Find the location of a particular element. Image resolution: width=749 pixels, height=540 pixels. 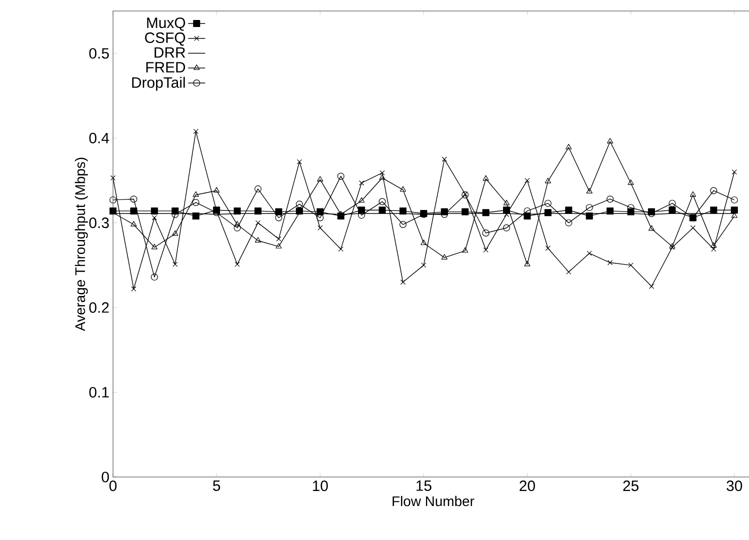

x-tick-label: 15 is located at coordinates (424, 485).